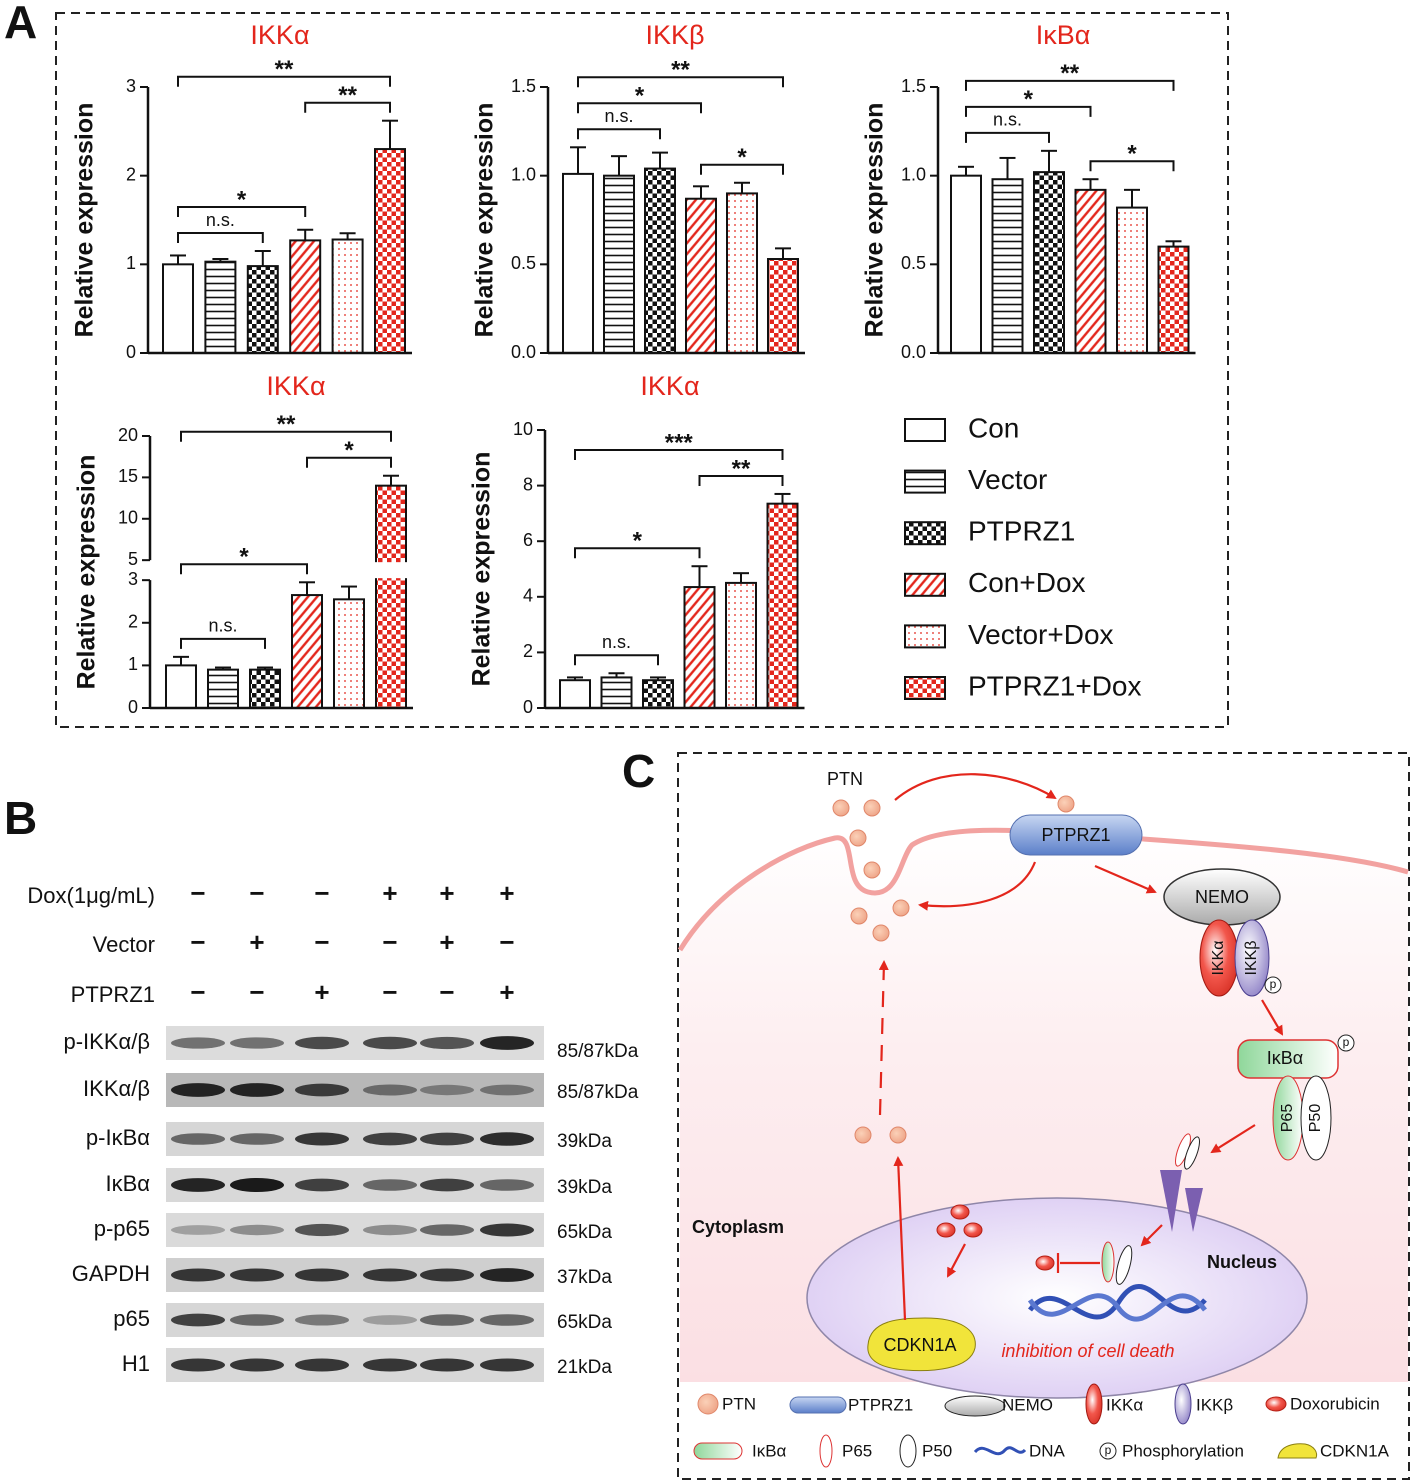 This screenshot has height=1484, width=1418. What do you see at coordinates (769, 1450) in the screenshot?
I see `legend-label: IκBα` at bounding box center [769, 1450].